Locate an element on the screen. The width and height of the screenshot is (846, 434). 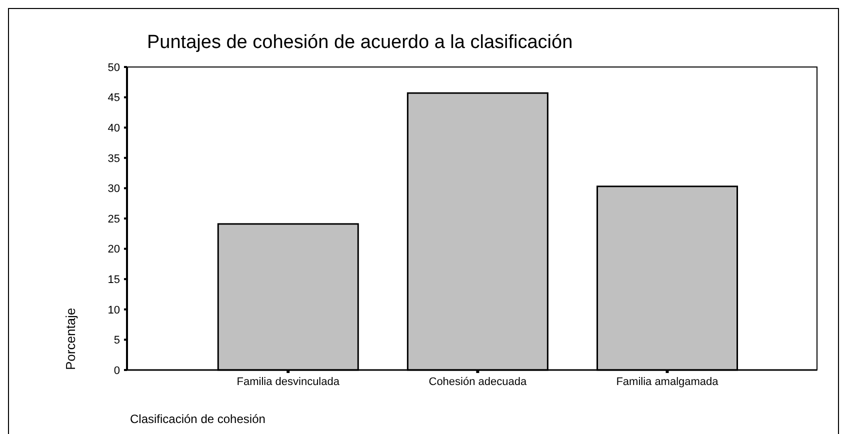
y-tick-label: 30 is located at coordinates (114, 189).